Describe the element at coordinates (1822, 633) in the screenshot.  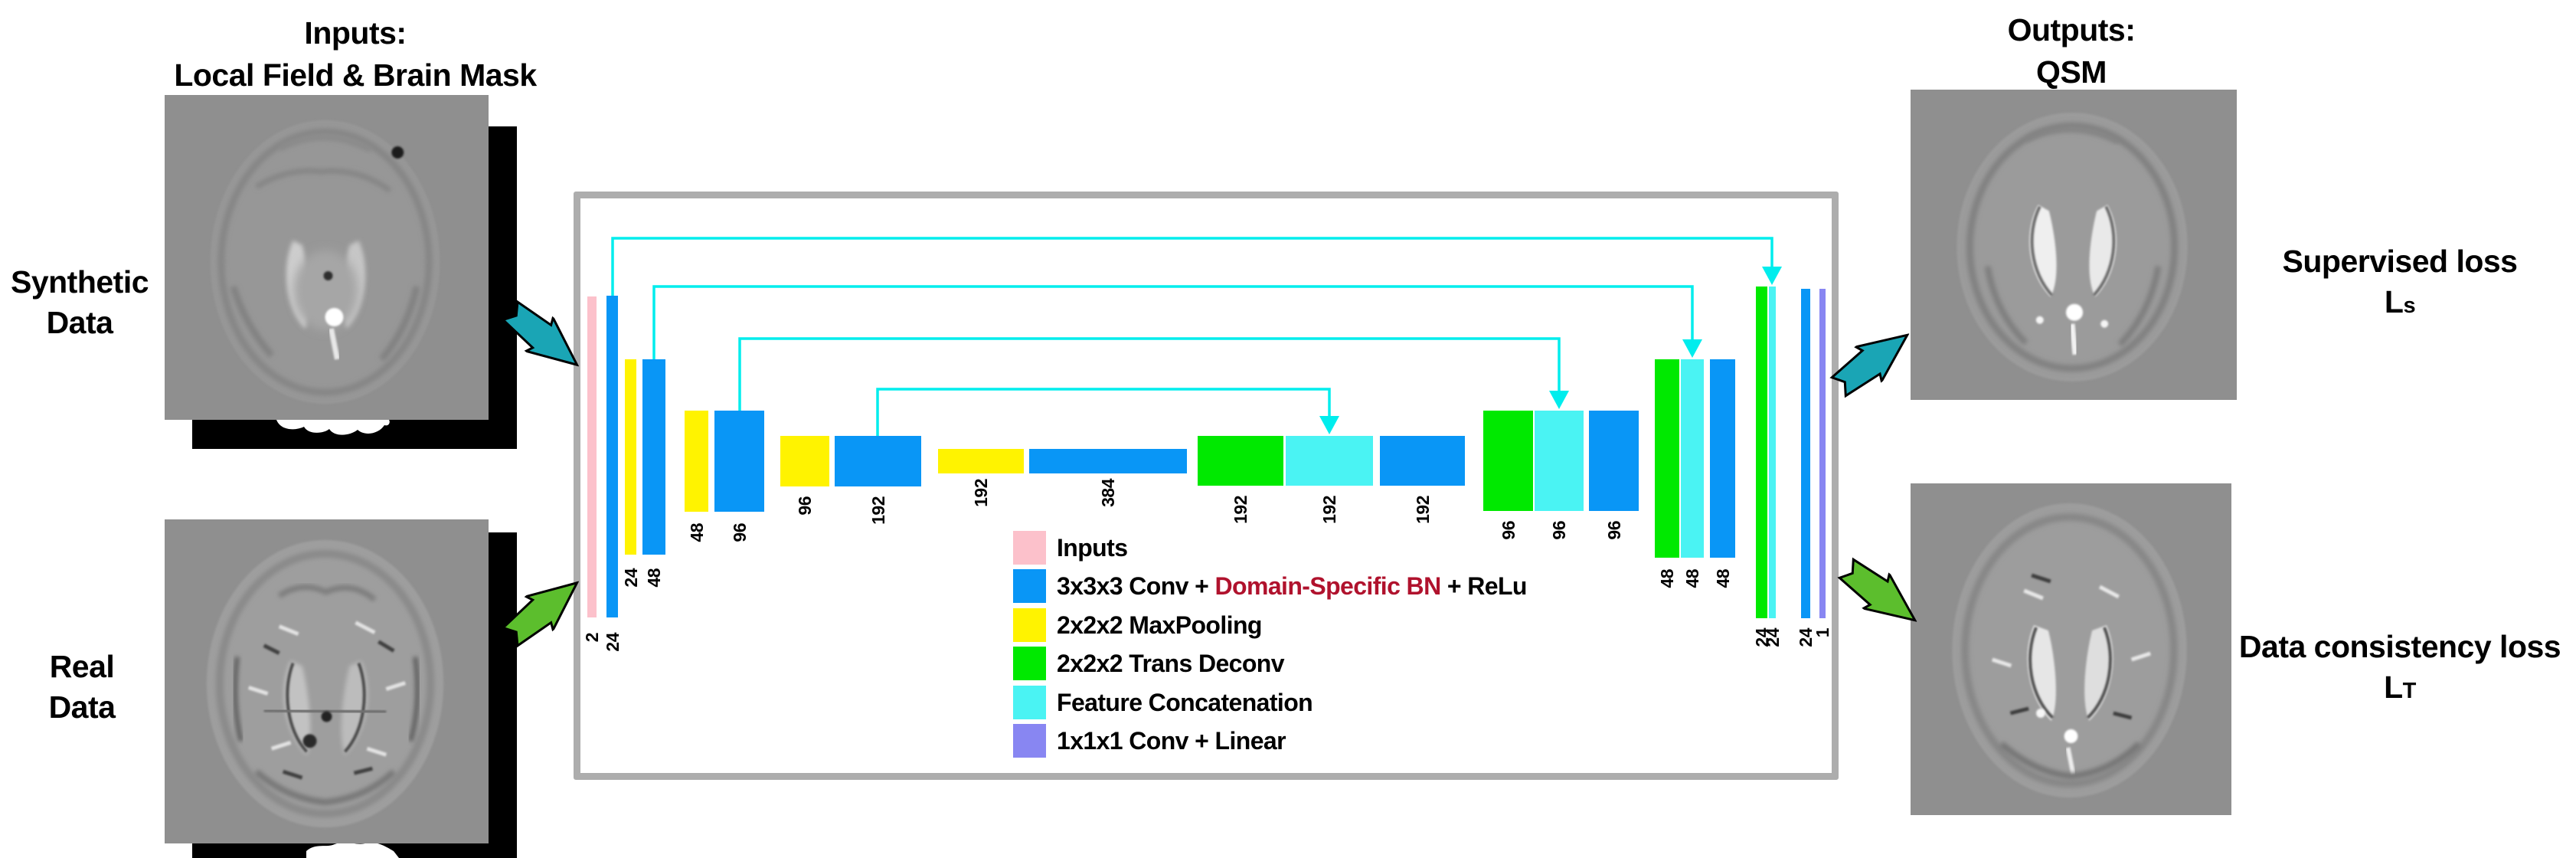
I see `channel-count-label: 1` at that location.